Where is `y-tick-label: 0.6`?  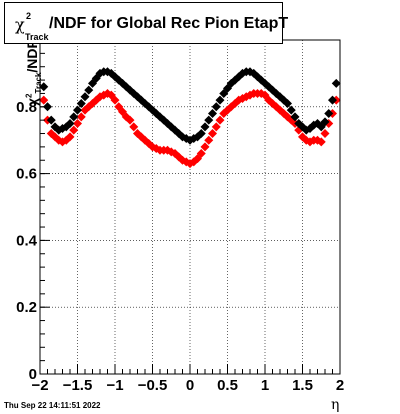
y-tick-label: 0.6 is located at coordinates (26, 174).